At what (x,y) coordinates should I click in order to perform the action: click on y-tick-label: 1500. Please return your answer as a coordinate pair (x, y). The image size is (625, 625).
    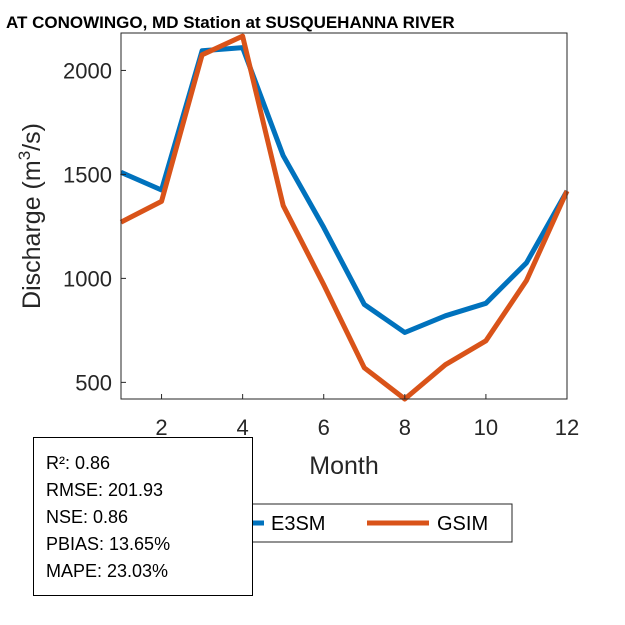
    Looking at the image, I should click on (87, 174).